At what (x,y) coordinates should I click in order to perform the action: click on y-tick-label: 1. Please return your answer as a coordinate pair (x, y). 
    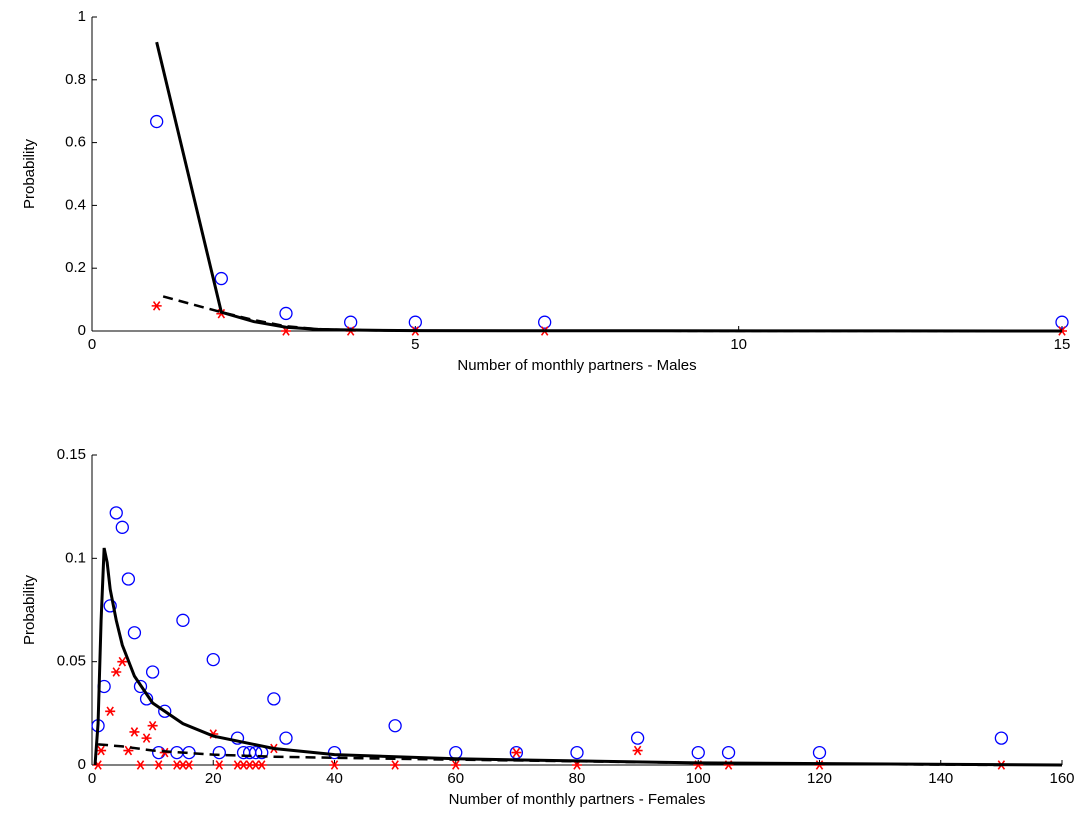
    Looking at the image, I should click on (82, 16).